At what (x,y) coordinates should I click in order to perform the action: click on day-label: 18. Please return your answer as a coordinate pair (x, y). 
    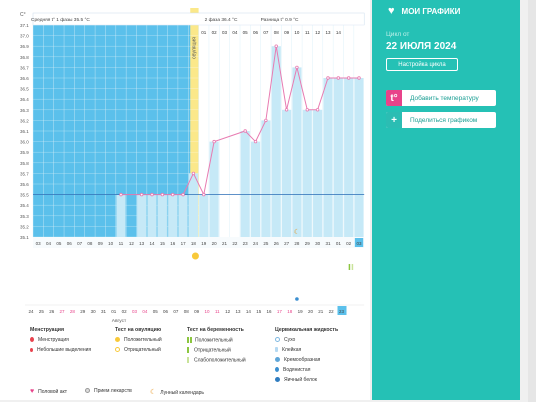
    Looking at the image, I should click on (194, 243).